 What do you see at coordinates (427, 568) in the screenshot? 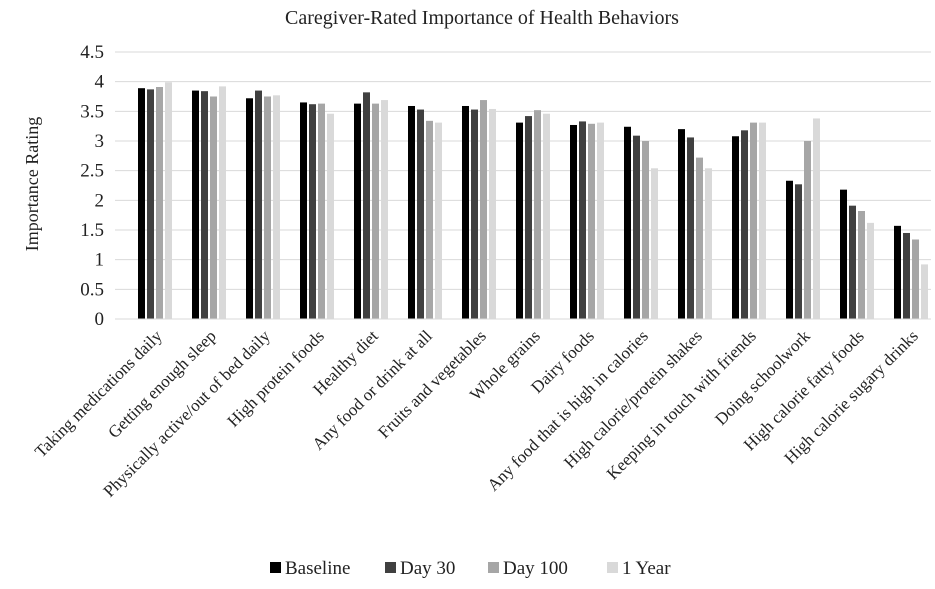
I see `legend-label: Day 30` at bounding box center [427, 568].